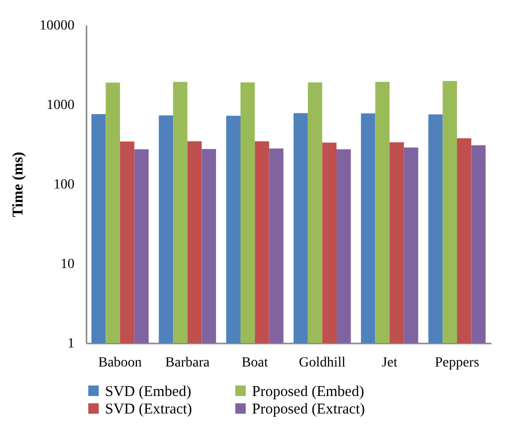 The image size is (508, 437). What do you see at coordinates (187, 363) in the screenshot?
I see `x-tick-label: Barbara` at bounding box center [187, 363].